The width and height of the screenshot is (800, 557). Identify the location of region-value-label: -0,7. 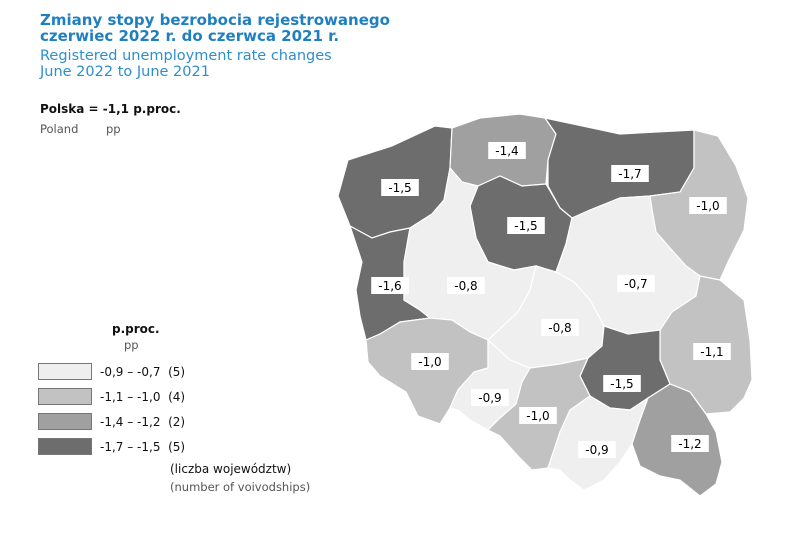
(635, 284).